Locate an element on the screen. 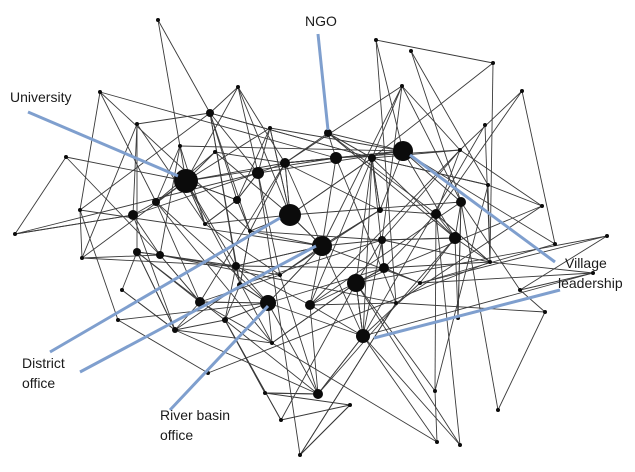 The height and width of the screenshot is (472, 635). label-district-line1: District is located at coordinates (43, 363).